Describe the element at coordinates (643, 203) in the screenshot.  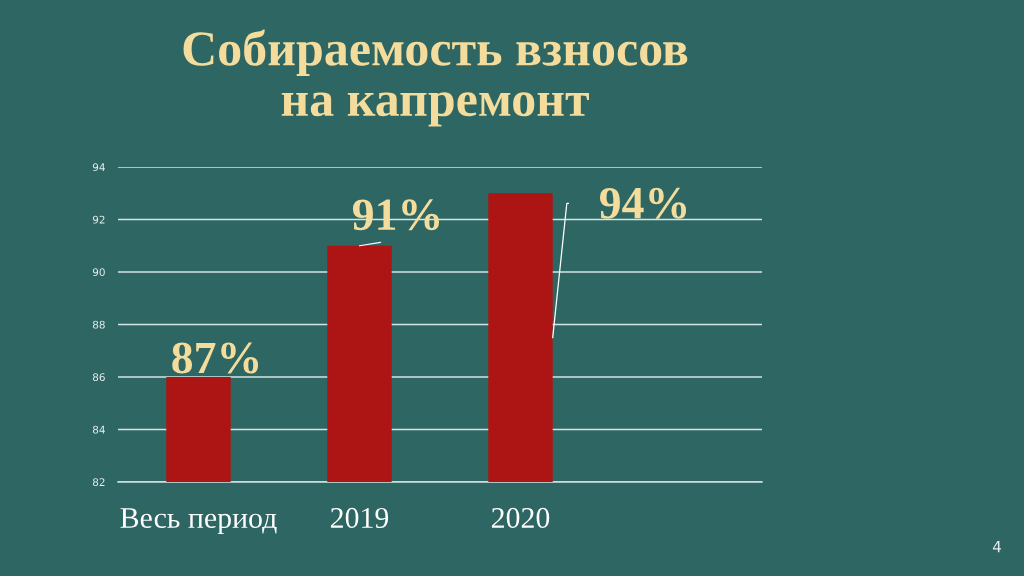
I see `annotation: 94%` at that location.